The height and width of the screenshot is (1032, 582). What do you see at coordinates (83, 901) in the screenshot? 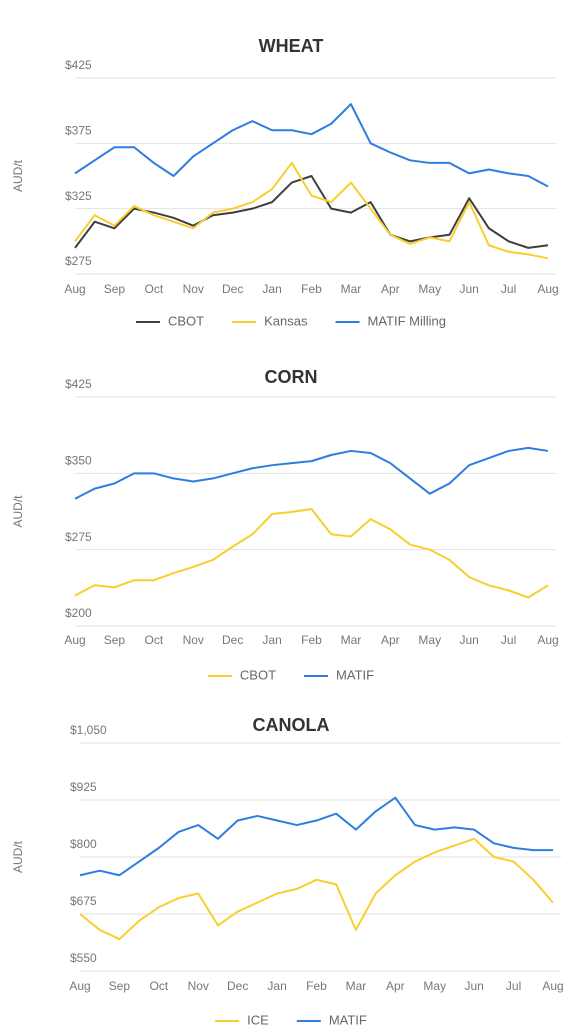
I see `y-tick-label: $675` at bounding box center [83, 901].